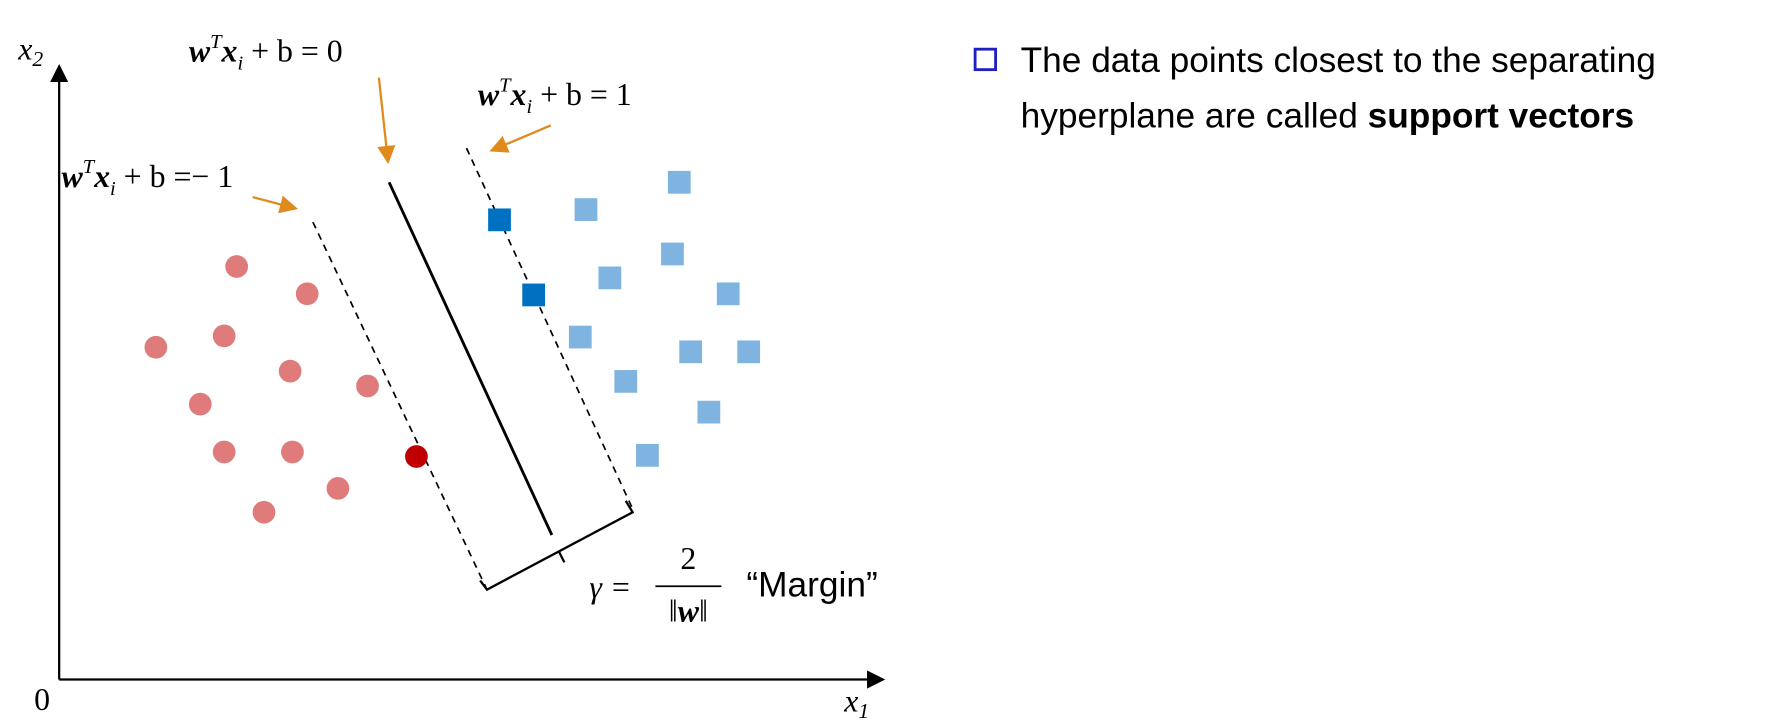  Describe the element at coordinates (1194, 116) in the screenshot. I see `text-part: hyperplane are called` at that location.